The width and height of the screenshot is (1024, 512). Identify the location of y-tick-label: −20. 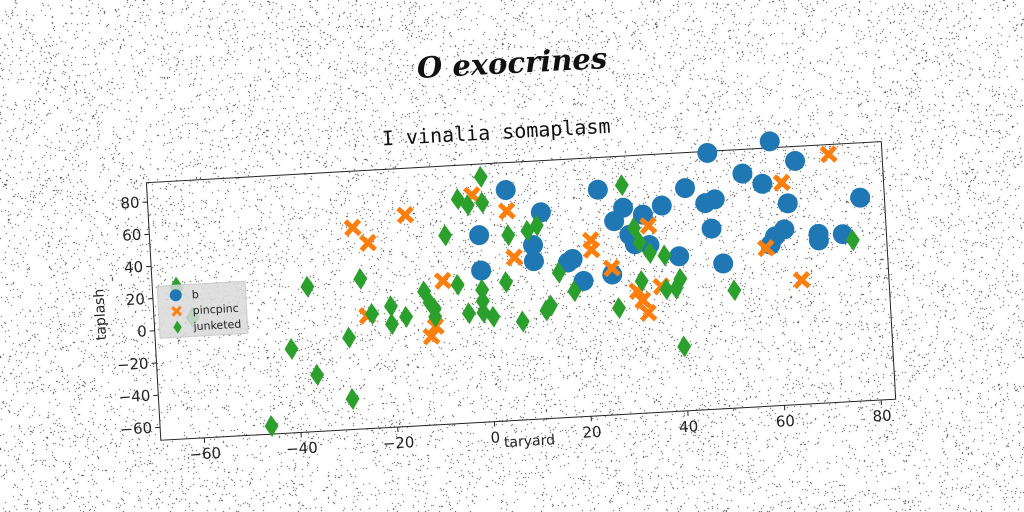
(132, 364).